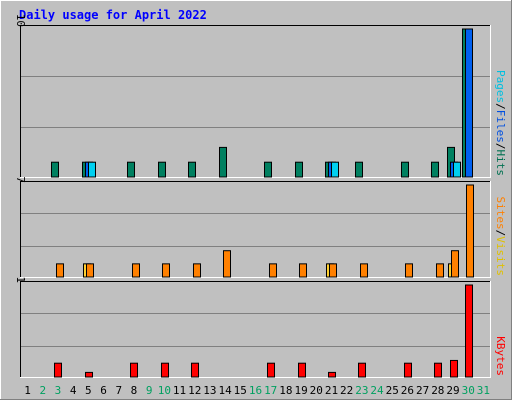 The image size is (512, 400). I want to click on x-tick-label: 16, so click(255, 390).